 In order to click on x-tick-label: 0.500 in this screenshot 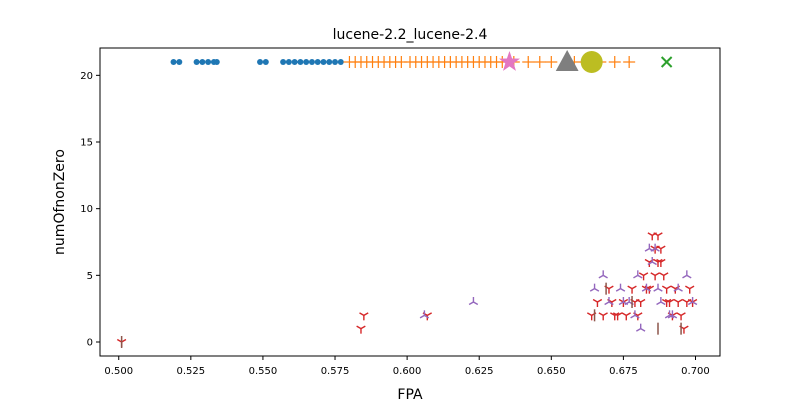, I will do `click(118, 371)`.